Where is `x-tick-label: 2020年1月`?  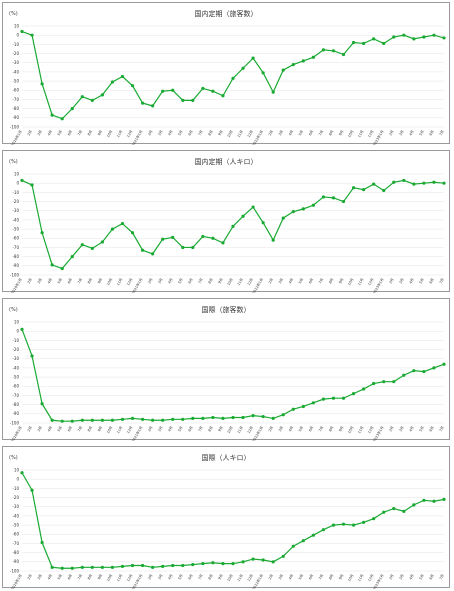 x-tick-label: 2020年1月 is located at coordinates (16, 137).